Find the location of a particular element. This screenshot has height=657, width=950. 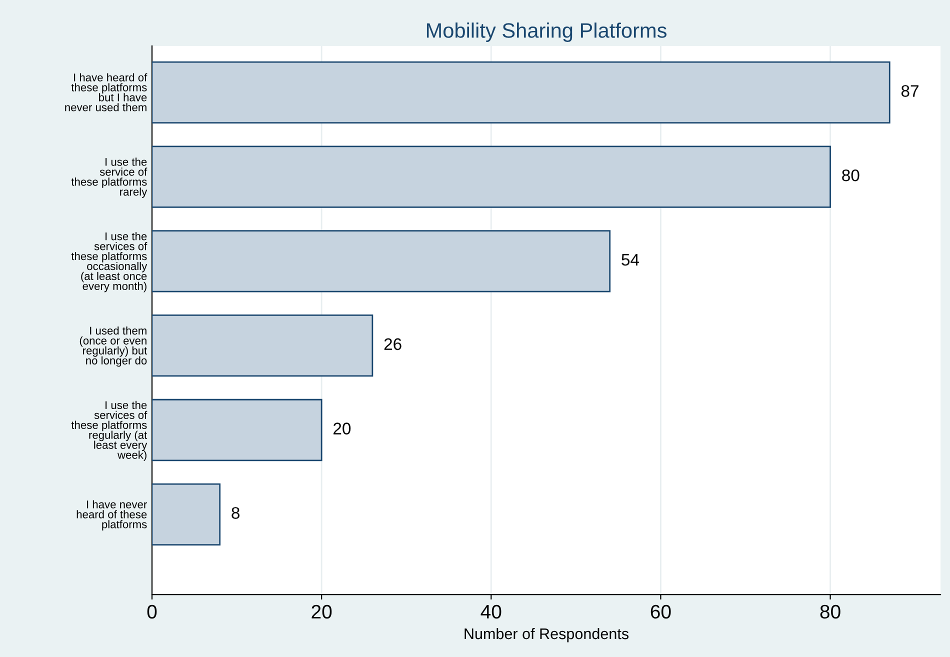

x-tick-label: 80 is located at coordinates (830, 611).